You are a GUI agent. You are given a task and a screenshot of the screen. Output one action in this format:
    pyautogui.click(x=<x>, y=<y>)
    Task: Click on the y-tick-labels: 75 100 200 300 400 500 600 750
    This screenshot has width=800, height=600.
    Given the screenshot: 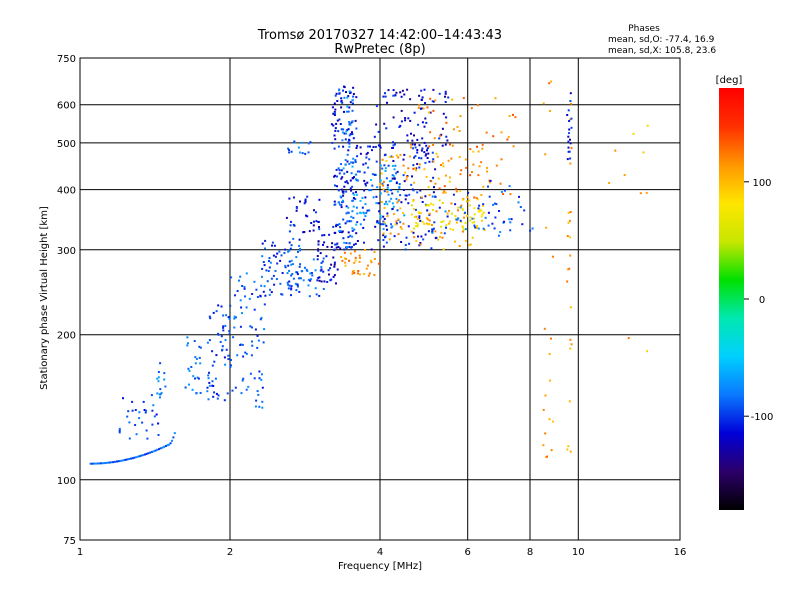 What is the action you would take?
    pyautogui.click(x=66, y=300)
    